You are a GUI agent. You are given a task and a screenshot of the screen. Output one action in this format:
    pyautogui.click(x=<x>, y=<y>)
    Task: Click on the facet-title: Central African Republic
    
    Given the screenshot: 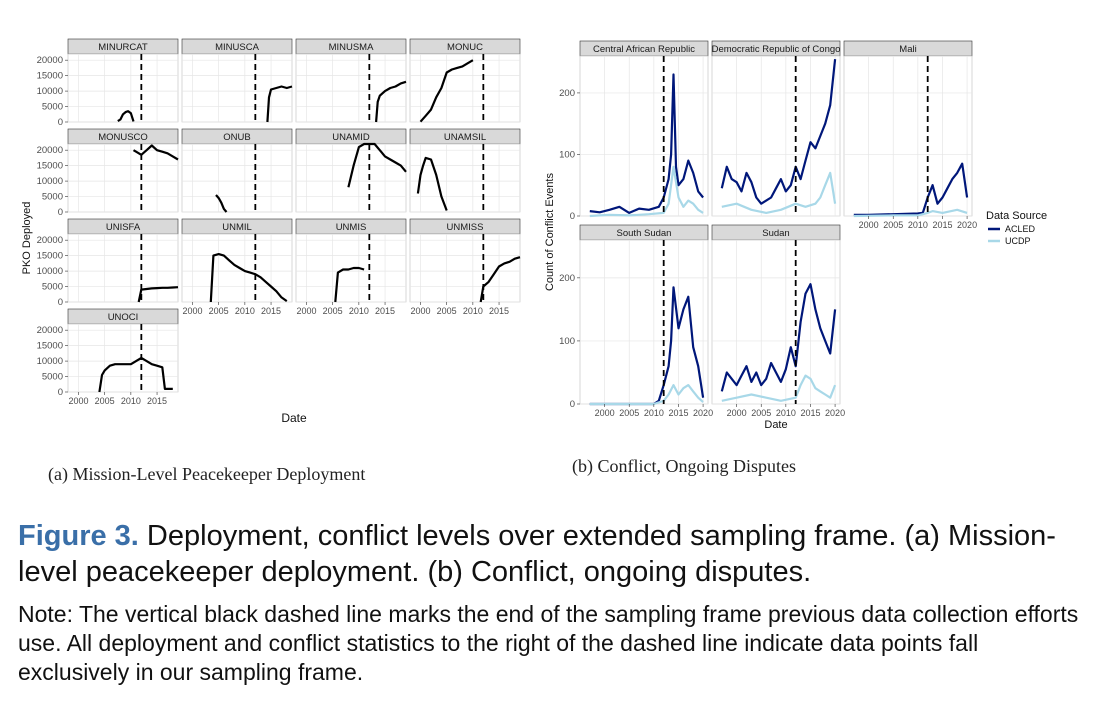 What is the action you would take?
    pyautogui.click(x=644, y=49)
    